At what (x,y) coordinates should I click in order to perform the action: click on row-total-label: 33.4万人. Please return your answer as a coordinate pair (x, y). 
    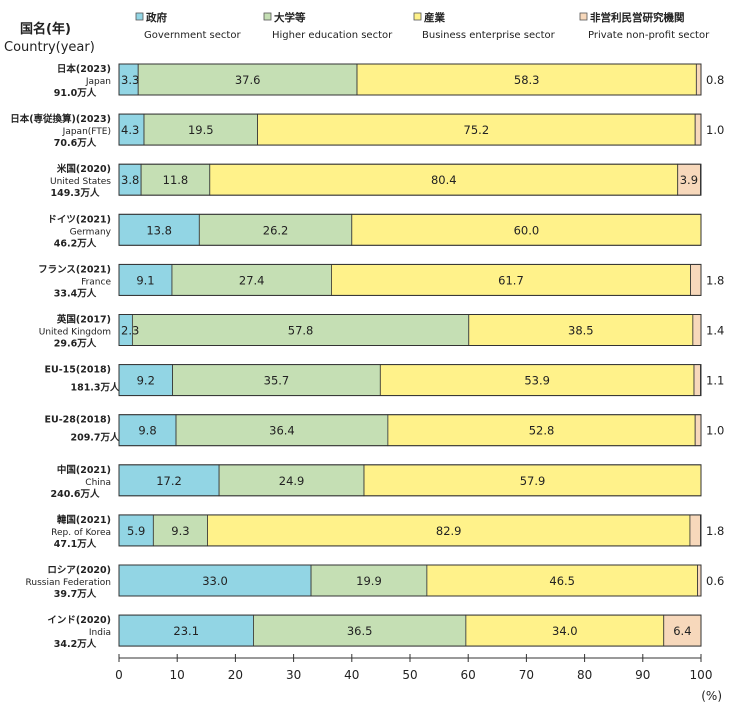
    Looking at the image, I should click on (75, 293).